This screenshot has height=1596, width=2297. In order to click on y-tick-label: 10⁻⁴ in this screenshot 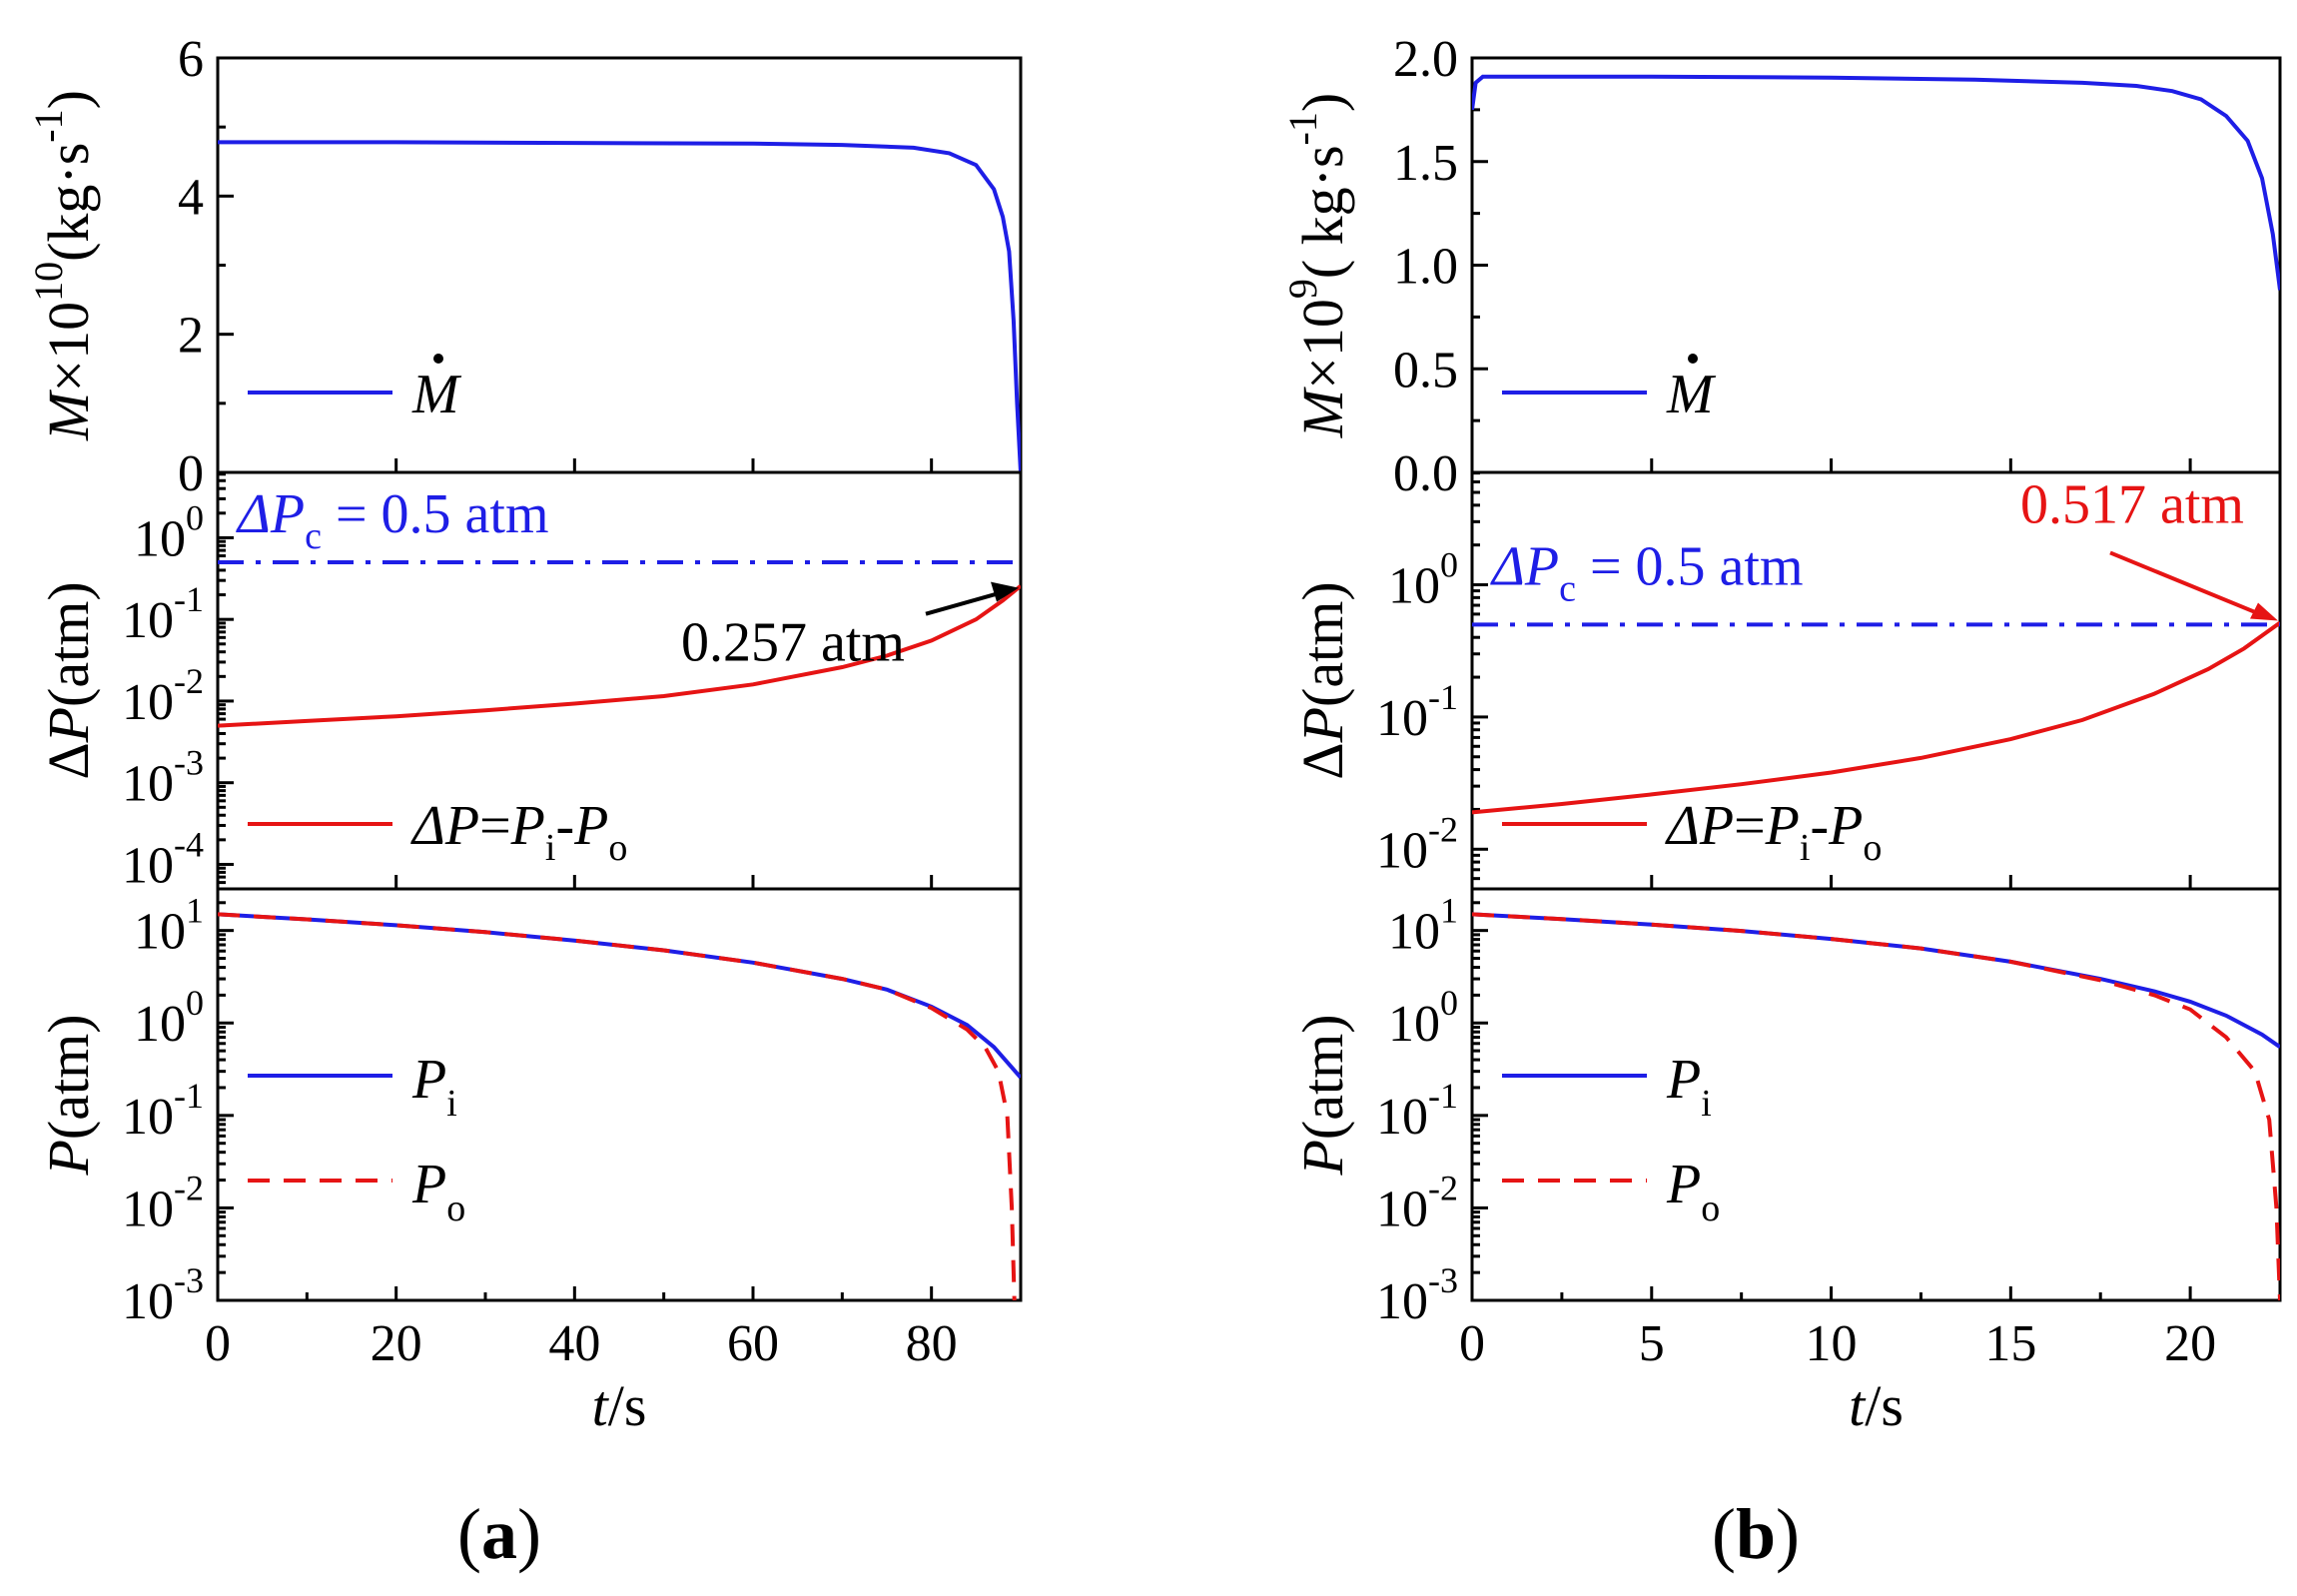, I will do `click(163, 859)`.